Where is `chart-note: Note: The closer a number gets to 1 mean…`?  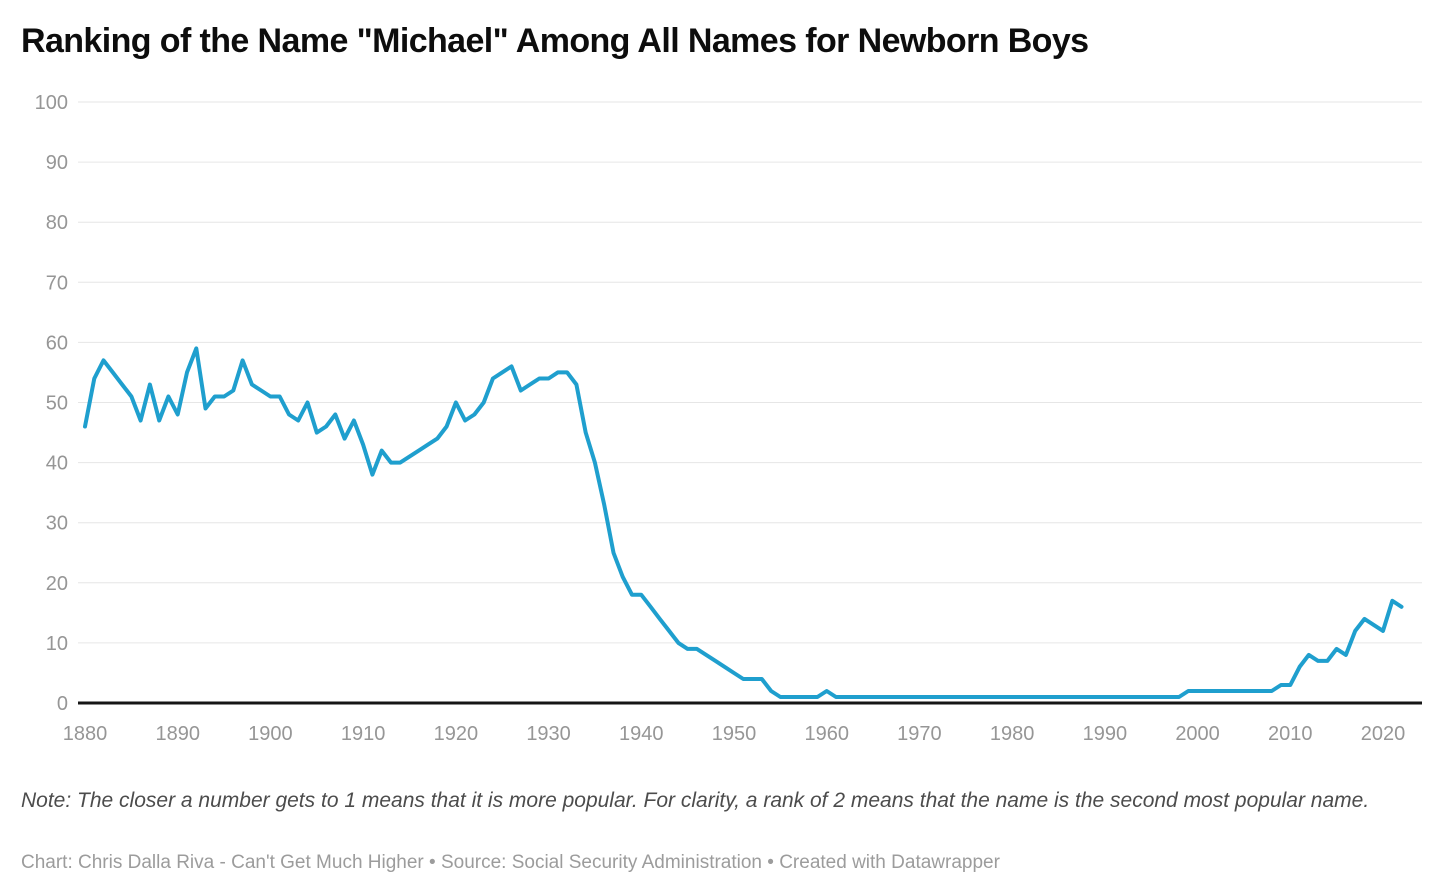 chart-note: Note: The closer a number gets to 1 mean… is located at coordinates (695, 800).